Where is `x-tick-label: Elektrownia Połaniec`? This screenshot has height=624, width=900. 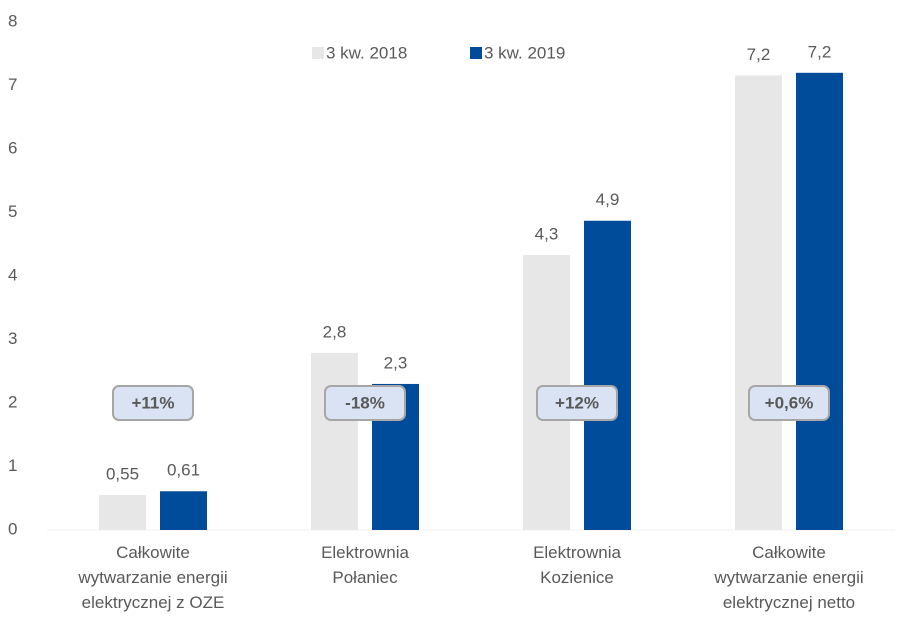
x-tick-label: Elektrownia Połaniec is located at coordinates (365, 565).